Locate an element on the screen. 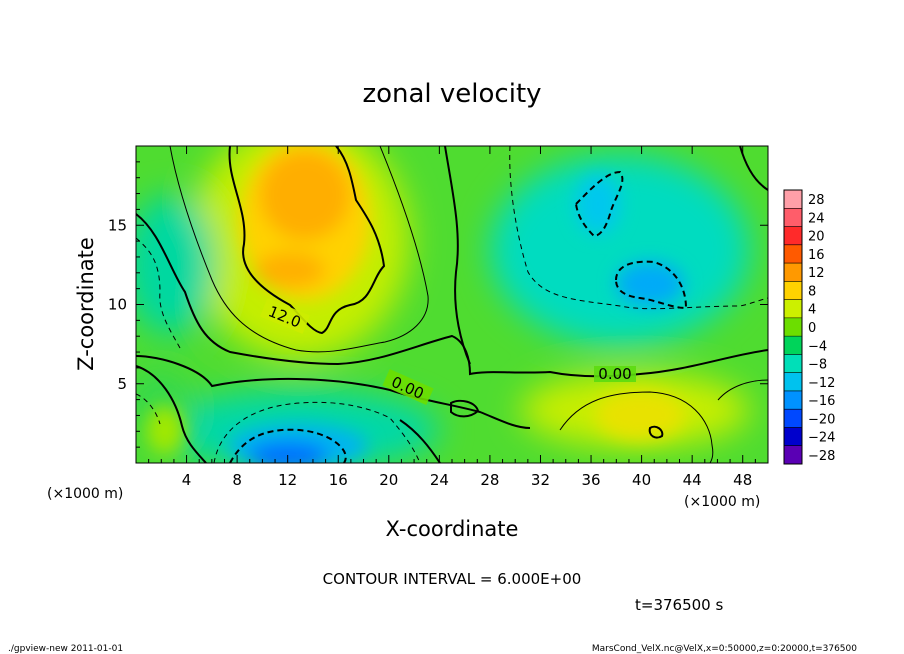 The height and width of the screenshot is (654, 904). colorbar-frame is located at coordinates (793, 327).